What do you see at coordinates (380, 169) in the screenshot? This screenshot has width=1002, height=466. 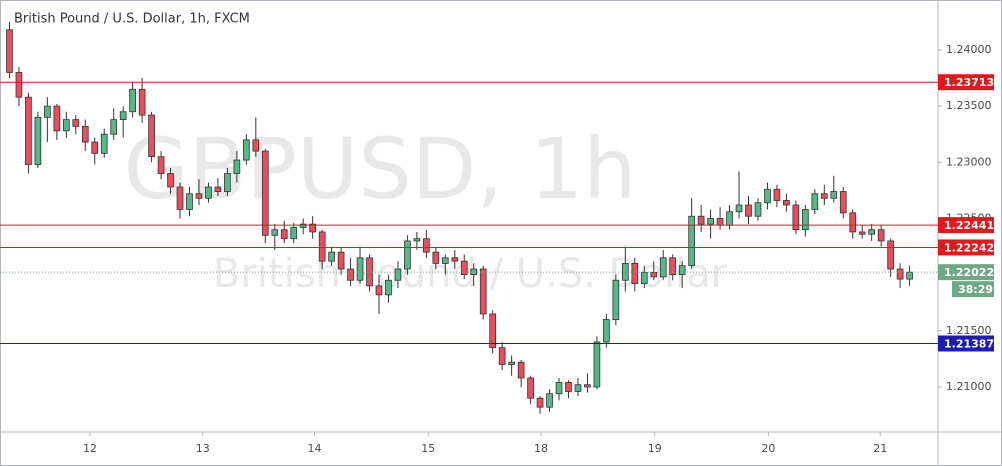 I see `watermark: GBPUSD, 1h` at bounding box center [380, 169].